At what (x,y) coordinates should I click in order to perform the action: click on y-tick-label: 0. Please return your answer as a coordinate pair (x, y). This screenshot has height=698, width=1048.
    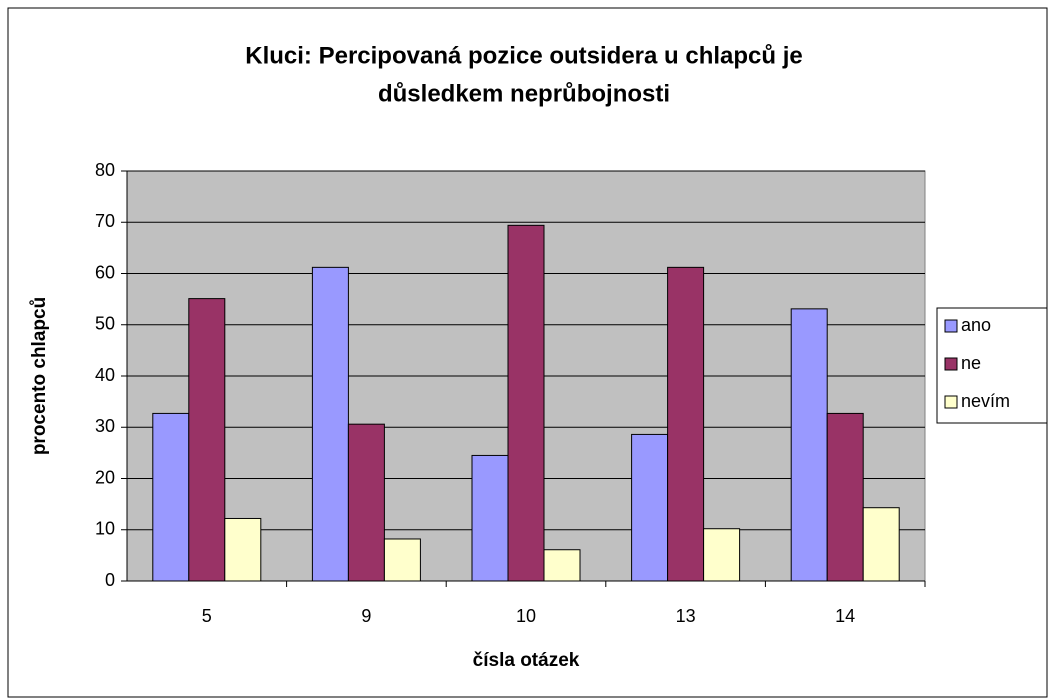
    Looking at the image, I should click on (110, 580).